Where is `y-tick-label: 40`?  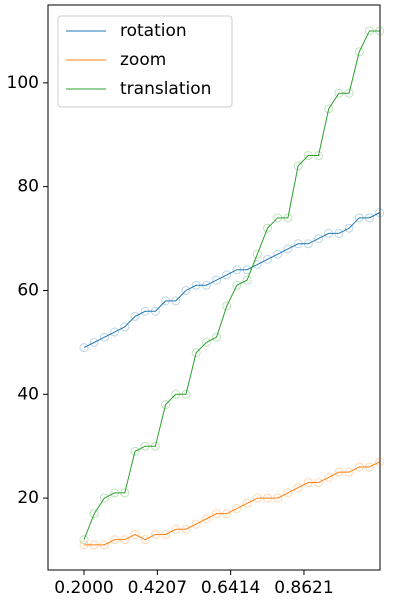
y-tick-label: 40 is located at coordinates (28, 394).